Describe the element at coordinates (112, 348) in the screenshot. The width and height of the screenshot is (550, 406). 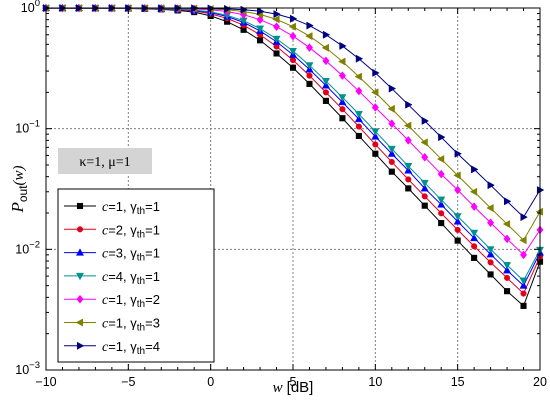
I see `legend-entry: c=1, γth=4` at that location.